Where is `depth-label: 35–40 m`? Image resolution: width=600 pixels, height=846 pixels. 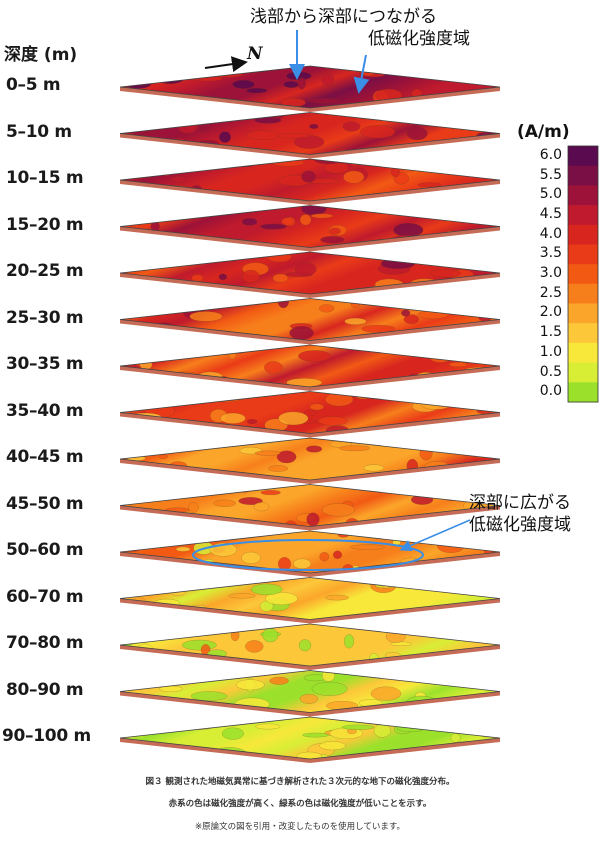
depth-label: 35–40 m is located at coordinates (45, 410).